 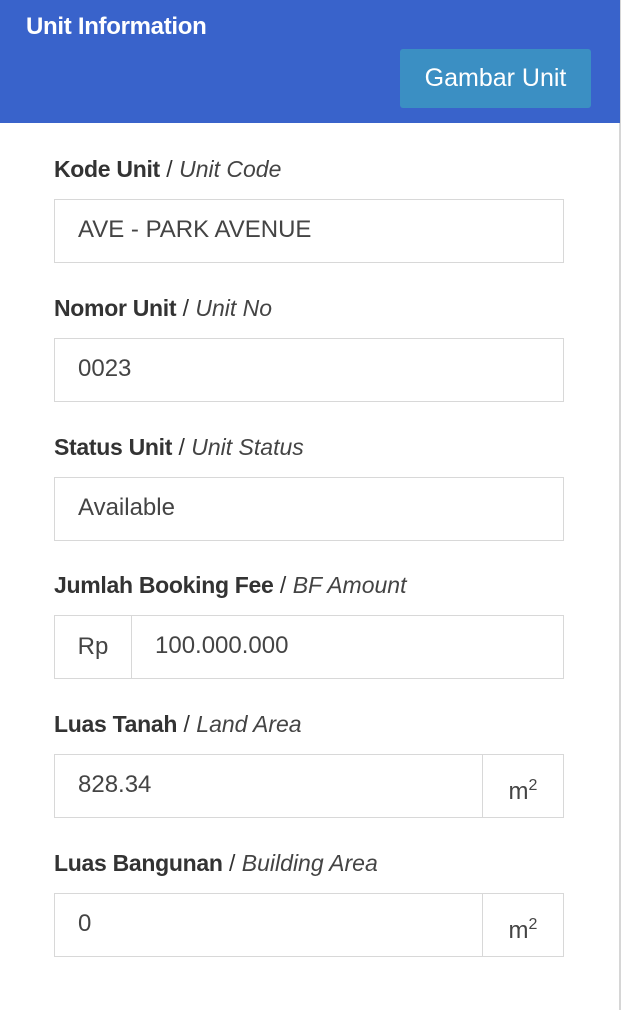 I want to click on unit-status-label: Status Unit / Unit Status, so click(x=179, y=447).